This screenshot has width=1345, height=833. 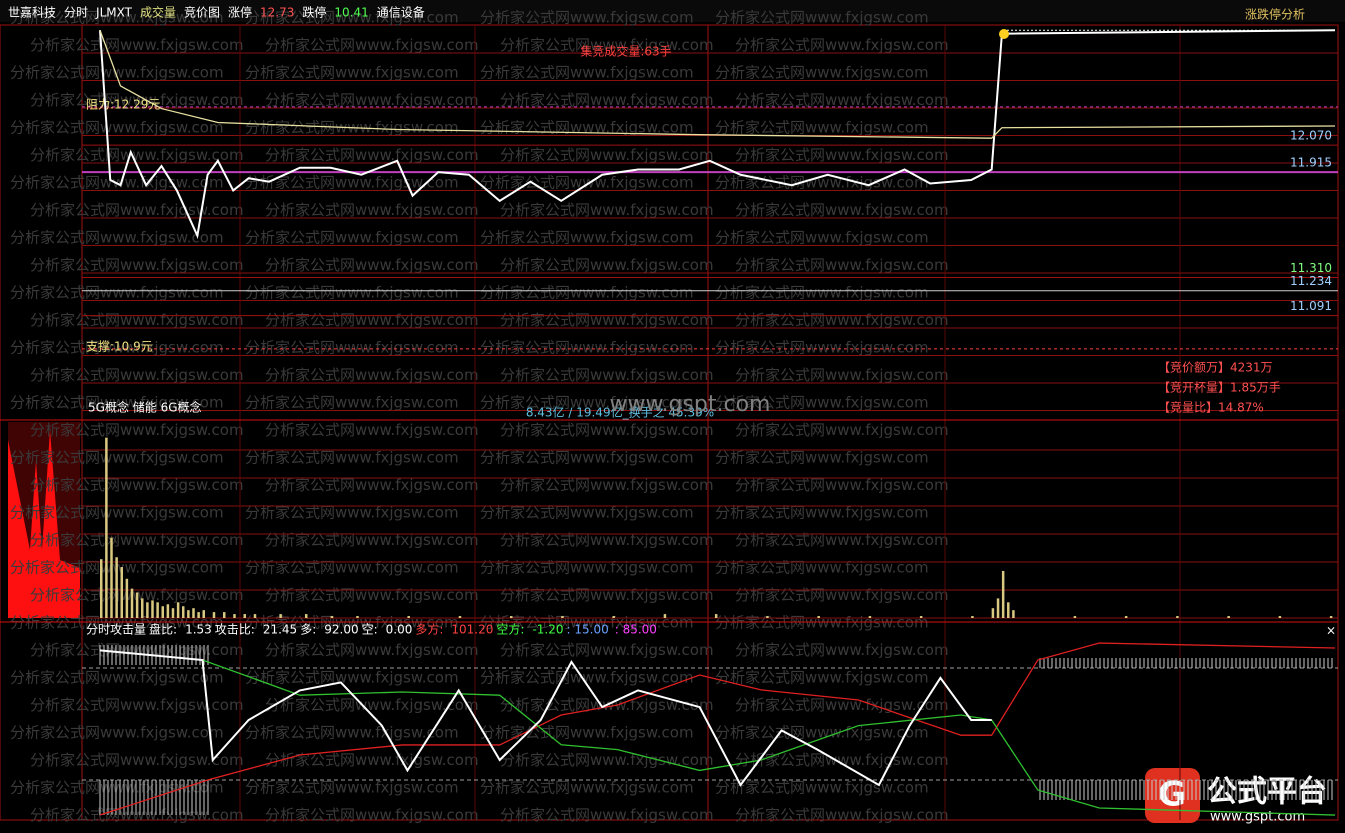 What do you see at coordinates (1275, 14) in the screenshot?
I see `header-button: 涨跌停分析` at bounding box center [1275, 14].